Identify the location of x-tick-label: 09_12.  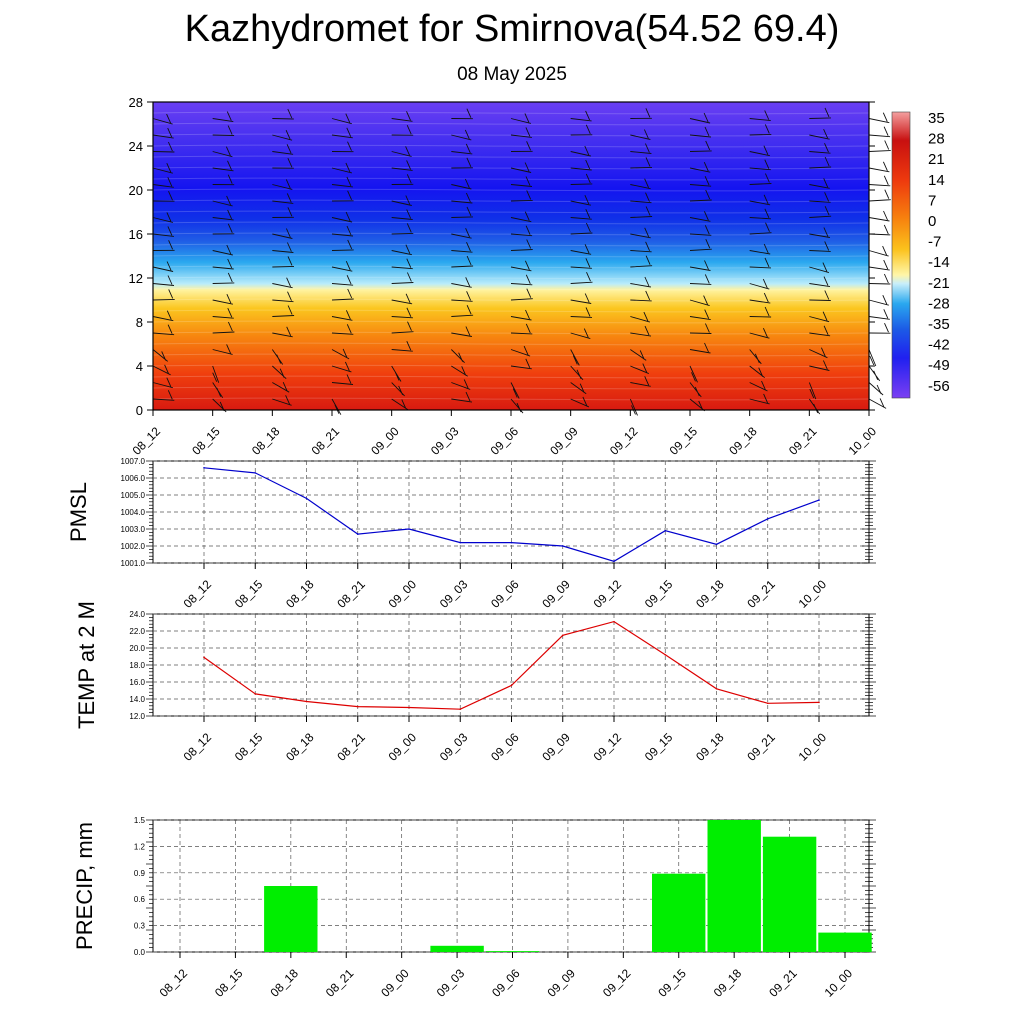
(608, 747).